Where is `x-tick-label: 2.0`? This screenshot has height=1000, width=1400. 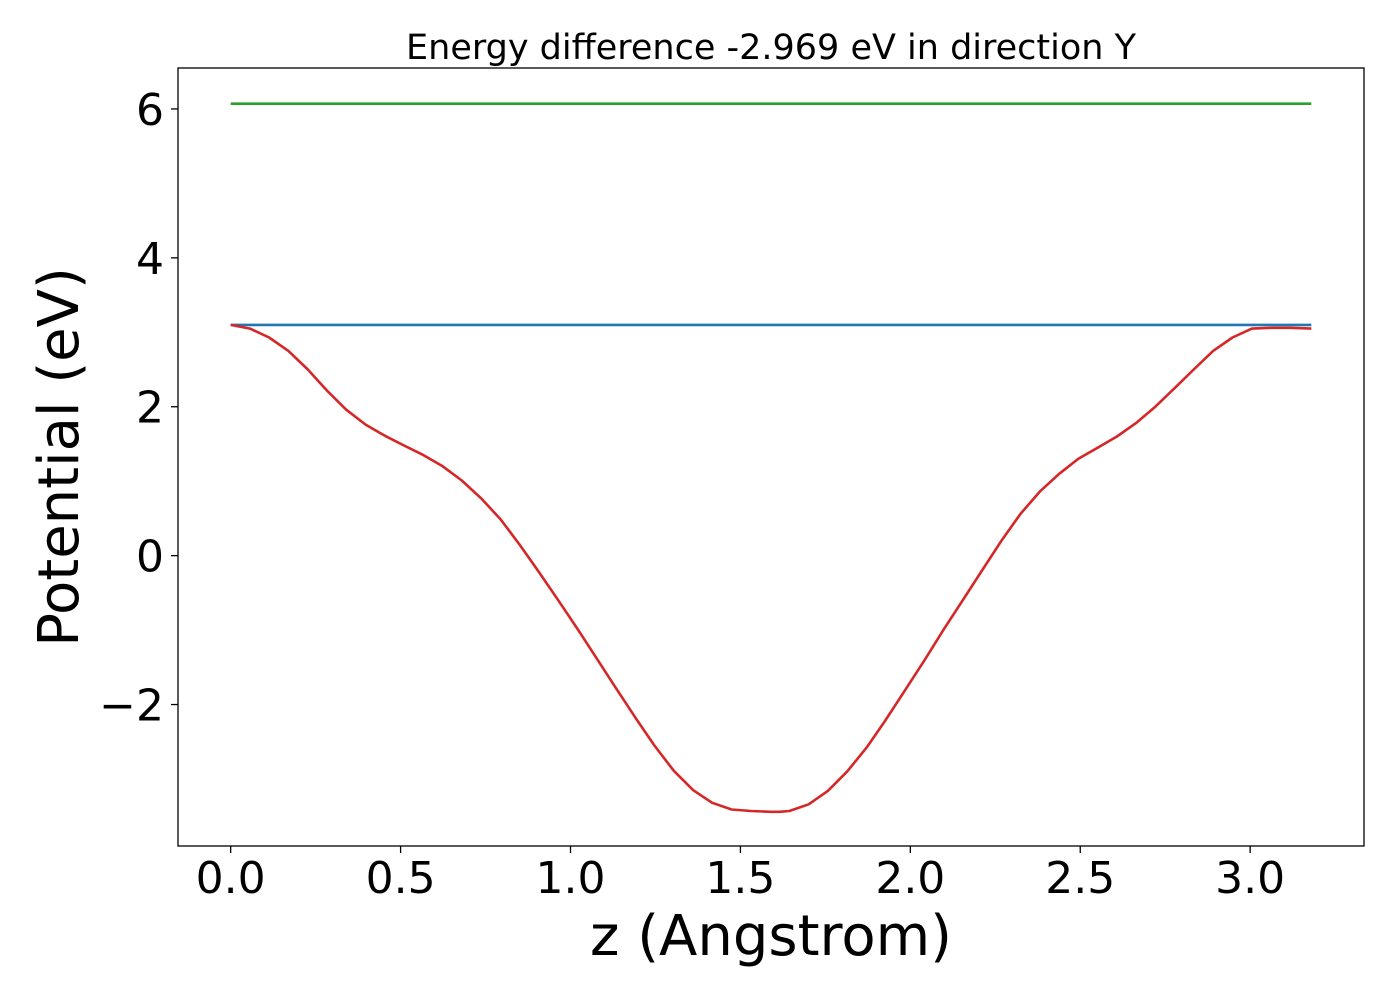
x-tick-label: 2.0 is located at coordinates (910, 878).